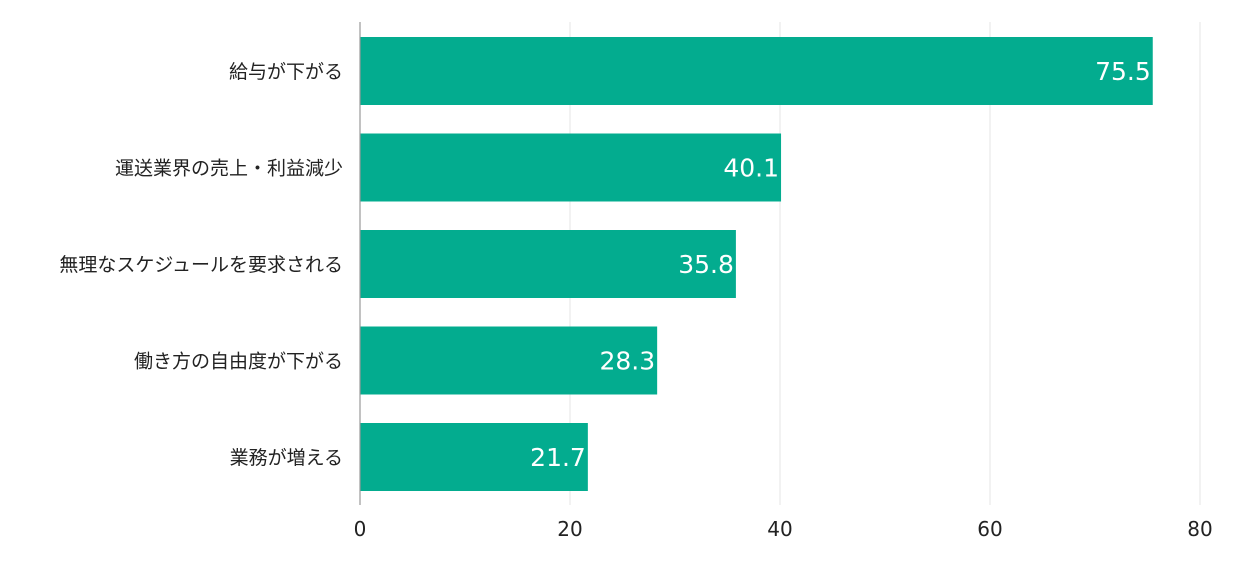 The height and width of the screenshot is (561, 1240). Describe the element at coordinates (627, 361) in the screenshot. I see `data-label-3: 28.3` at that location.